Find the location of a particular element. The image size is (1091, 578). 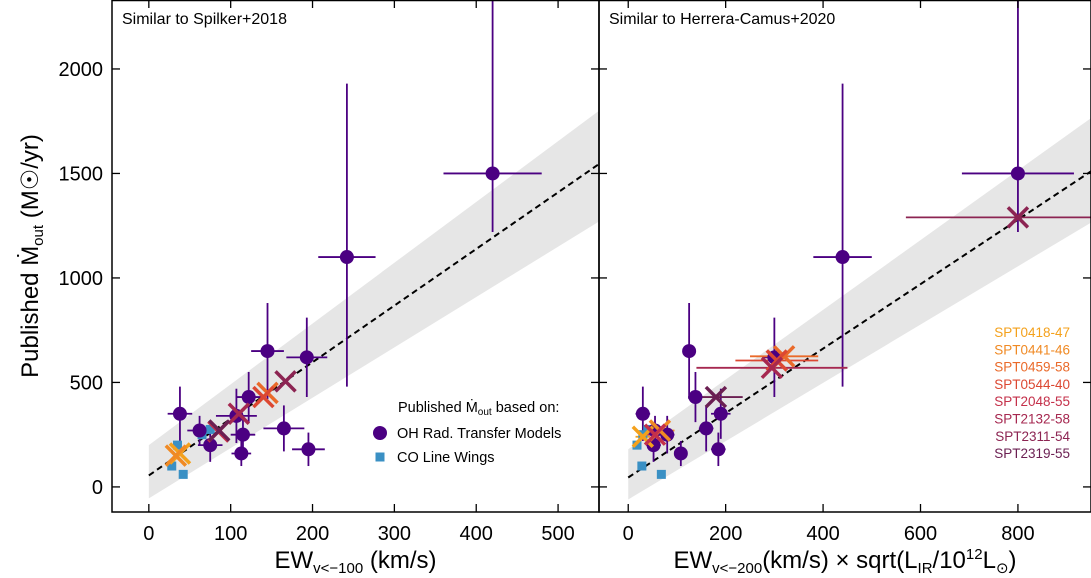

legend-oh-marker is located at coordinates (380, 433).